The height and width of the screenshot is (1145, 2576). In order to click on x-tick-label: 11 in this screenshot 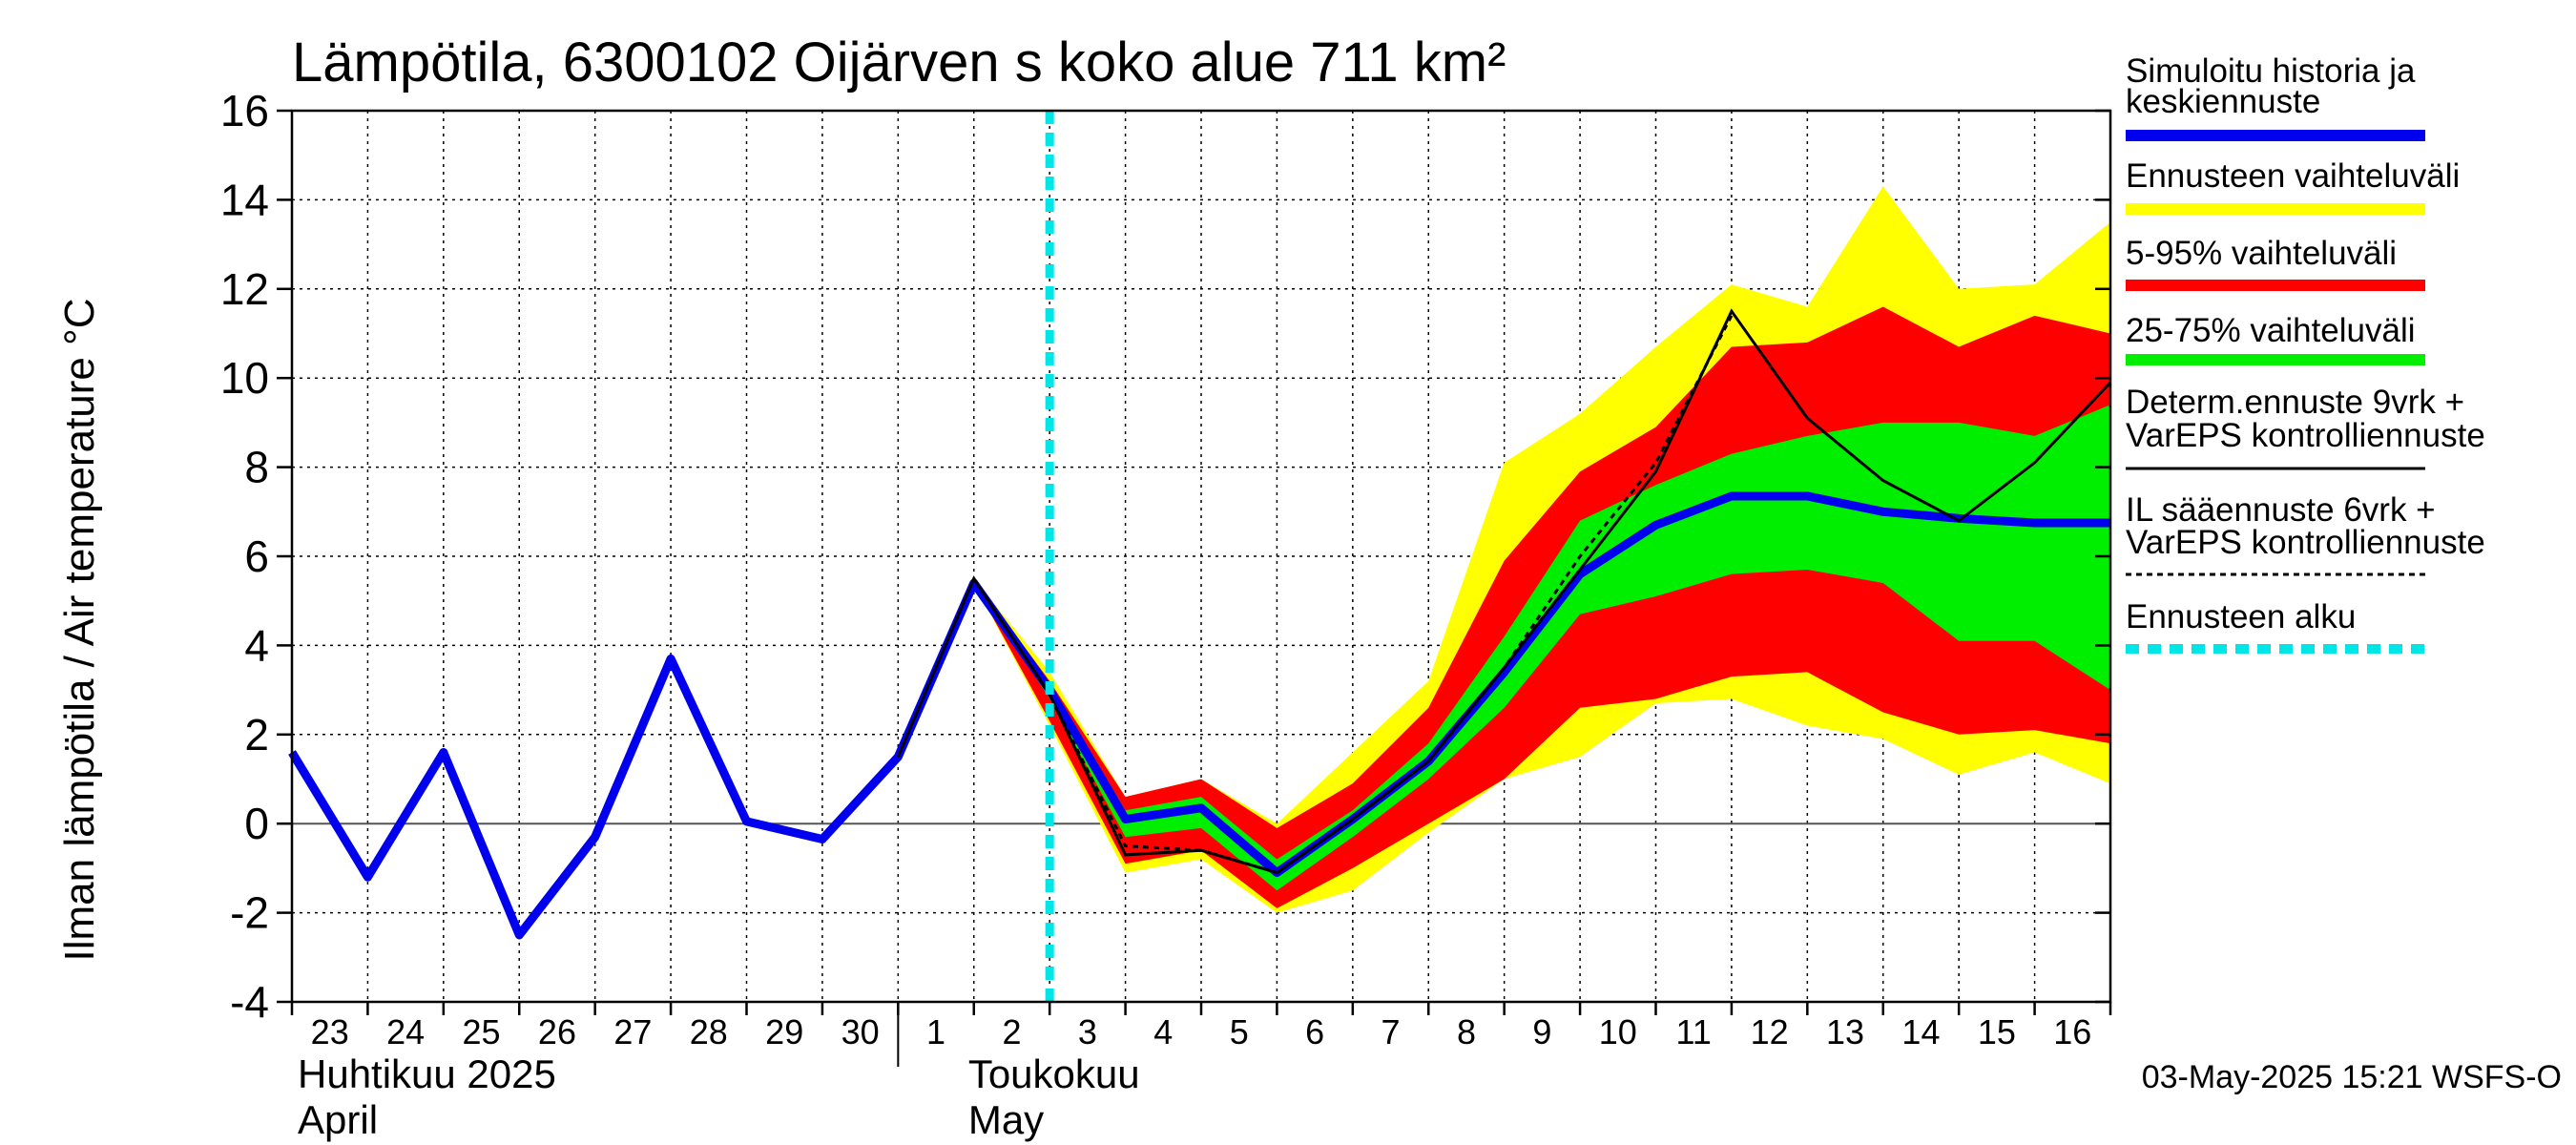, I will do `click(1694, 1031)`.